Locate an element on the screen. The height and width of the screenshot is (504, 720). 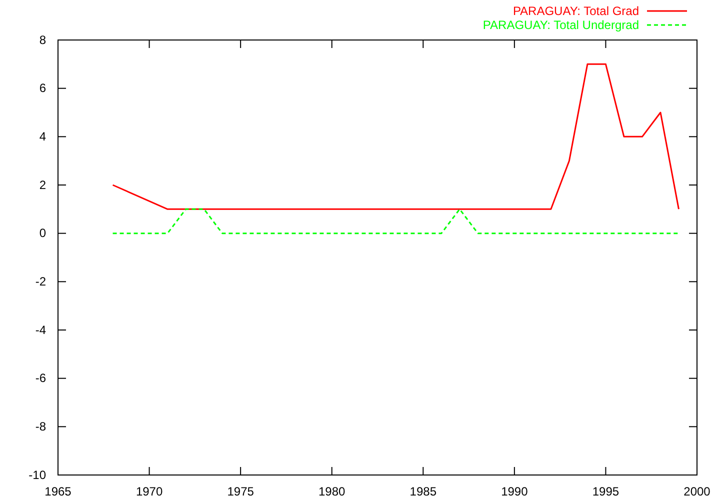
x-tick-label: 1985 is located at coordinates (423, 491).